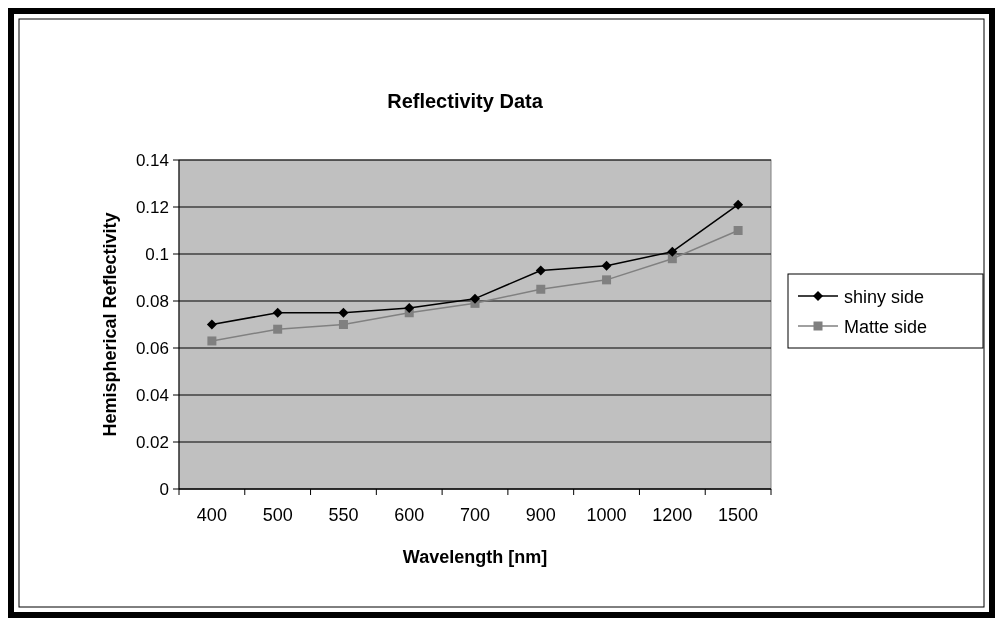 The image size is (1003, 626). Describe the element at coordinates (277, 515) in the screenshot. I see `x-tick-label: 500` at that location.